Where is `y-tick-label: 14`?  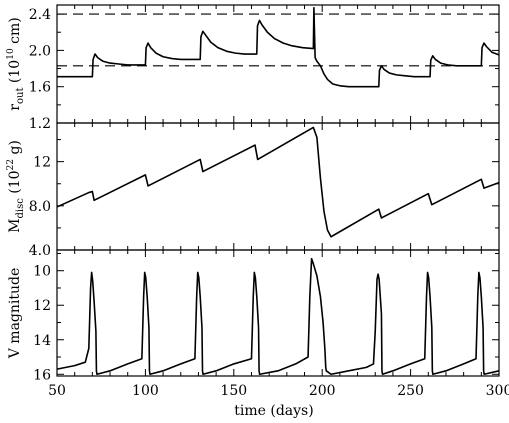
y-tick-label: 14 is located at coordinates (42, 341).